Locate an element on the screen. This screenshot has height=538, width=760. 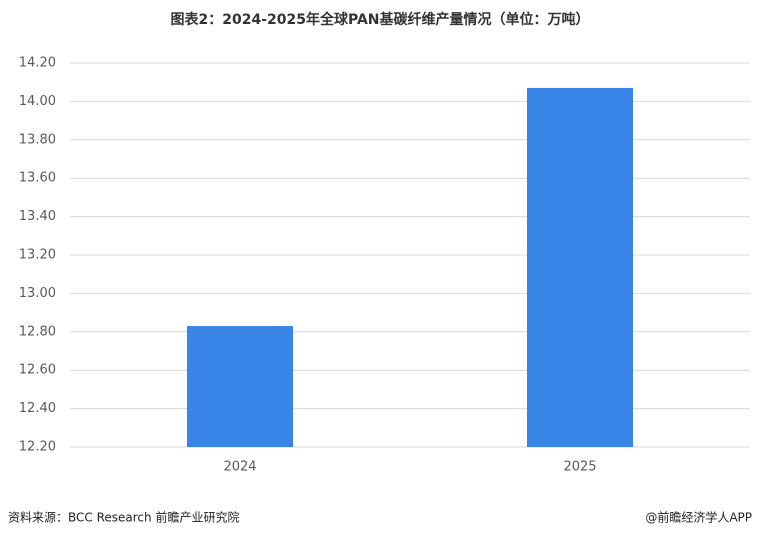
y-tick-label: 12.60 is located at coordinates (37, 370).